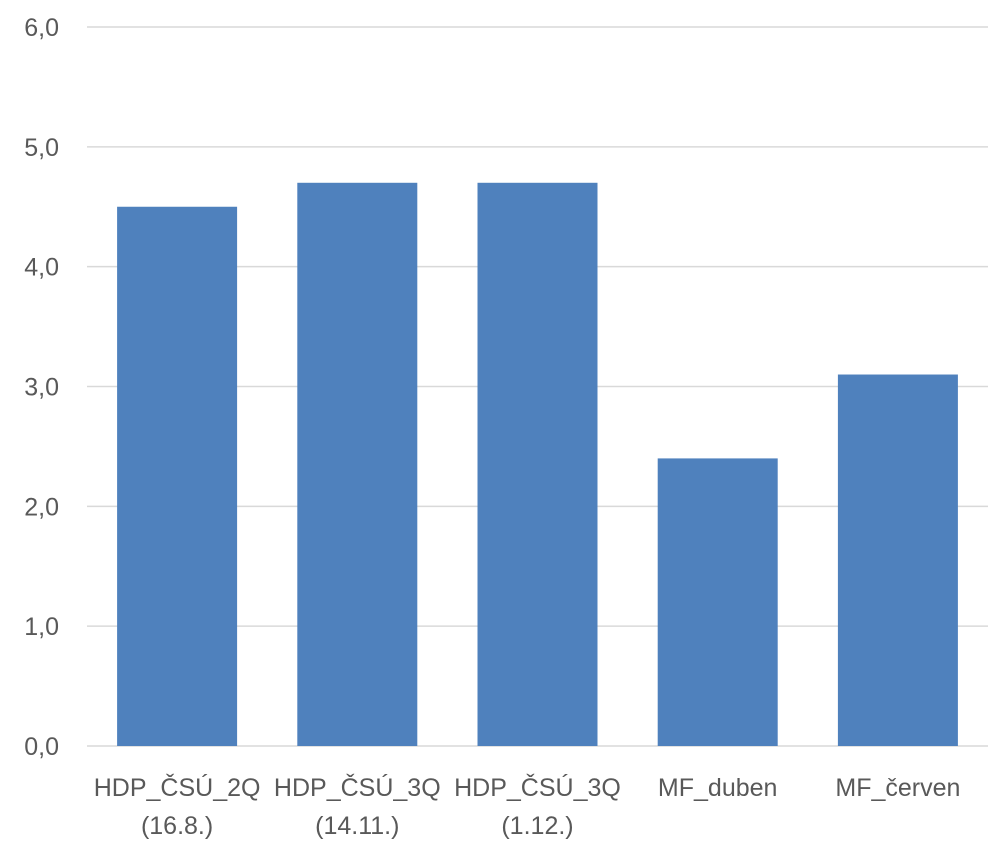 The width and height of the screenshot is (993, 843). Describe the element at coordinates (537, 826) in the screenshot. I see `x-category-label: (1.12.)` at that location.